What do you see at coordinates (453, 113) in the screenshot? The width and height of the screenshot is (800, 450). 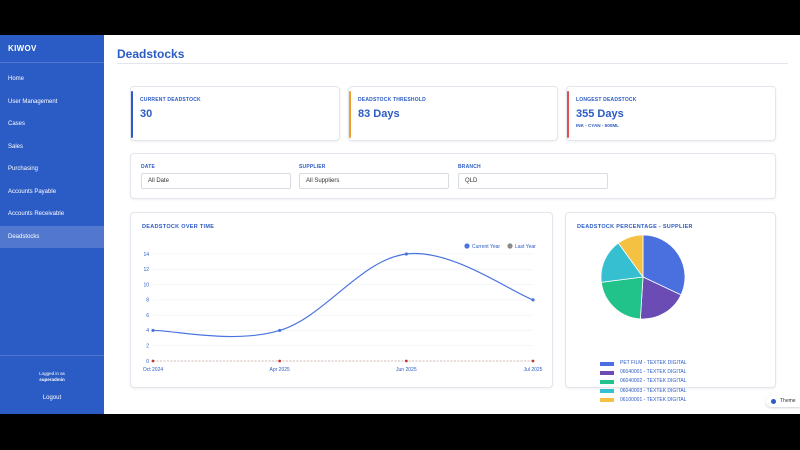 I see `stat-card-deadstock-threshold: DEADSTOCK THRESHOLD 83 Days` at bounding box center [453, 113].